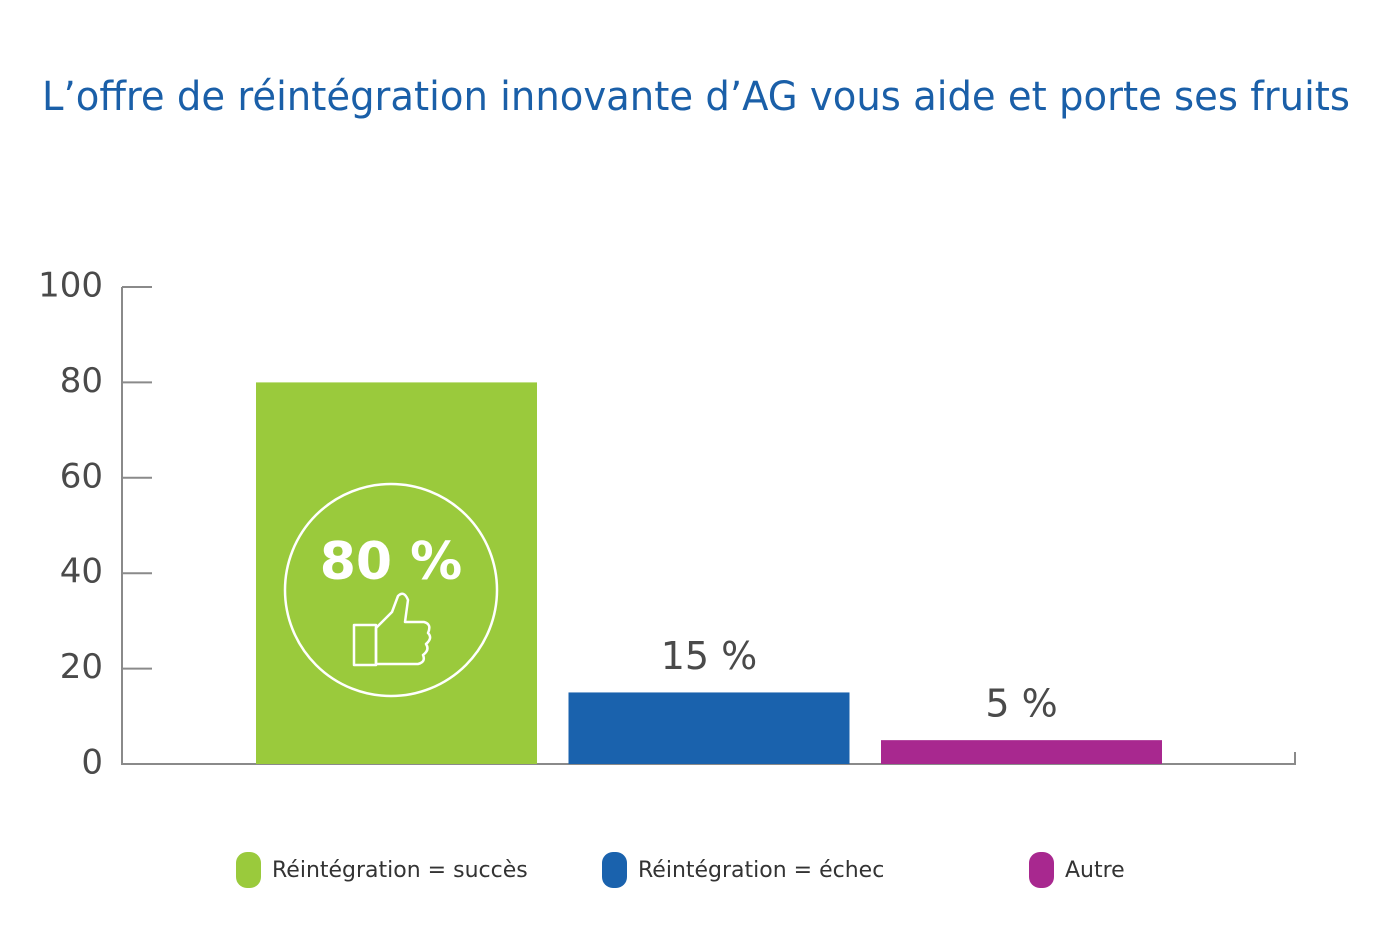 Image resolution: width=1380 pixels, height=941 pixels. Describe the element at coordinates (81, 381) in the screenshot. I see `y-tick-label: 80` at that location.